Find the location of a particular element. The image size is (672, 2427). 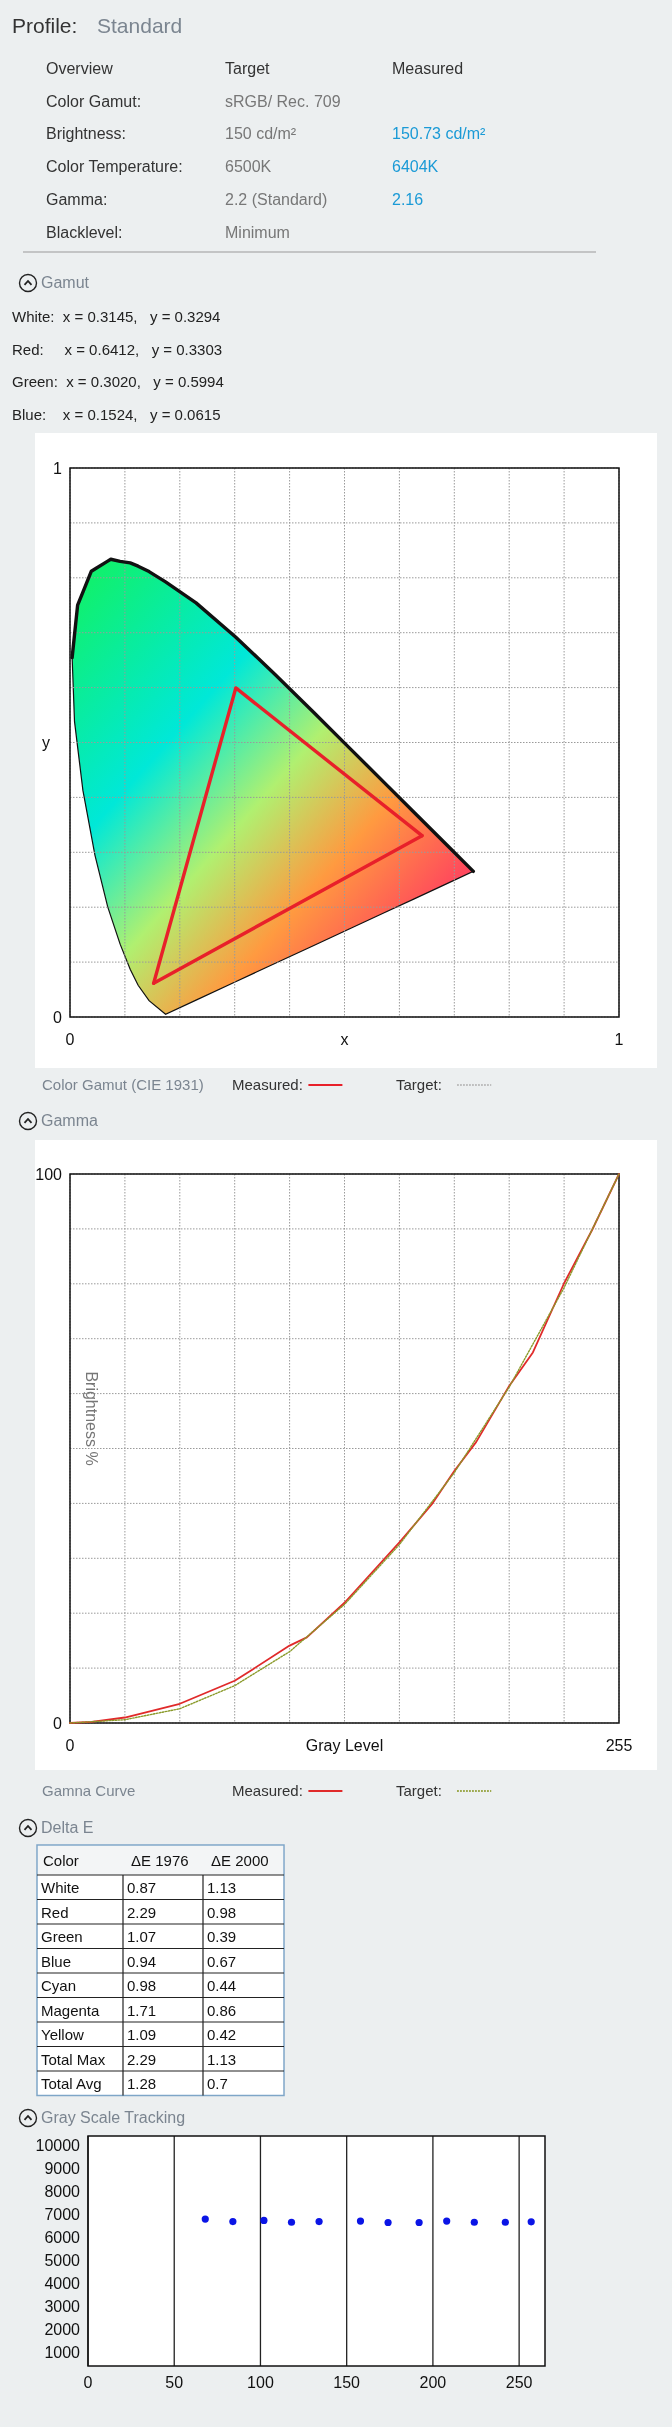

category-label: Magenta is located at coordinates (71, 2010).